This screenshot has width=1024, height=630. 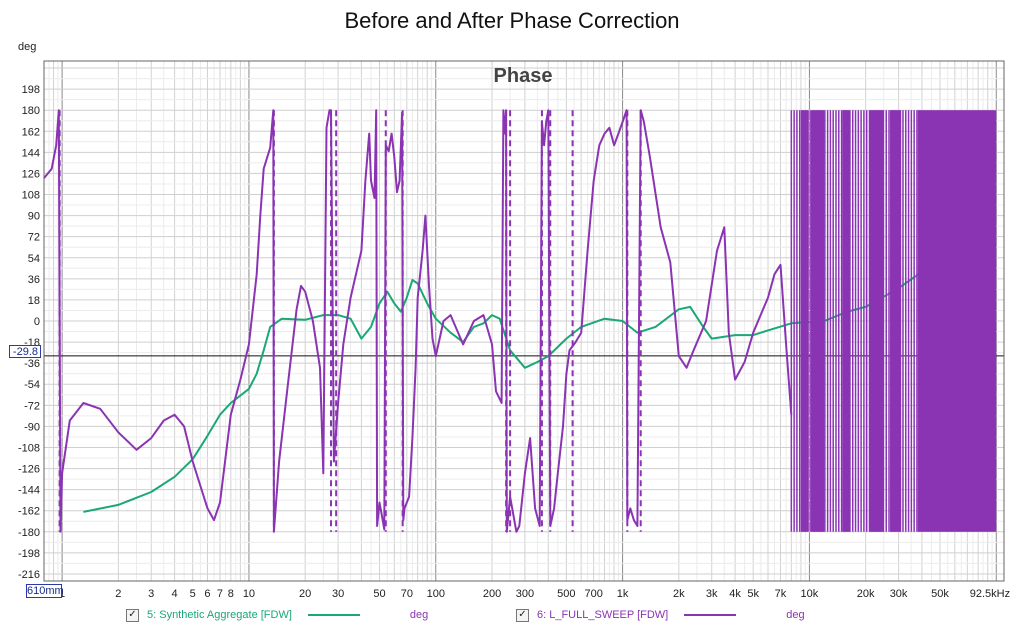 I want to click on y-tick-label: 36, so click(x=34, y=280).